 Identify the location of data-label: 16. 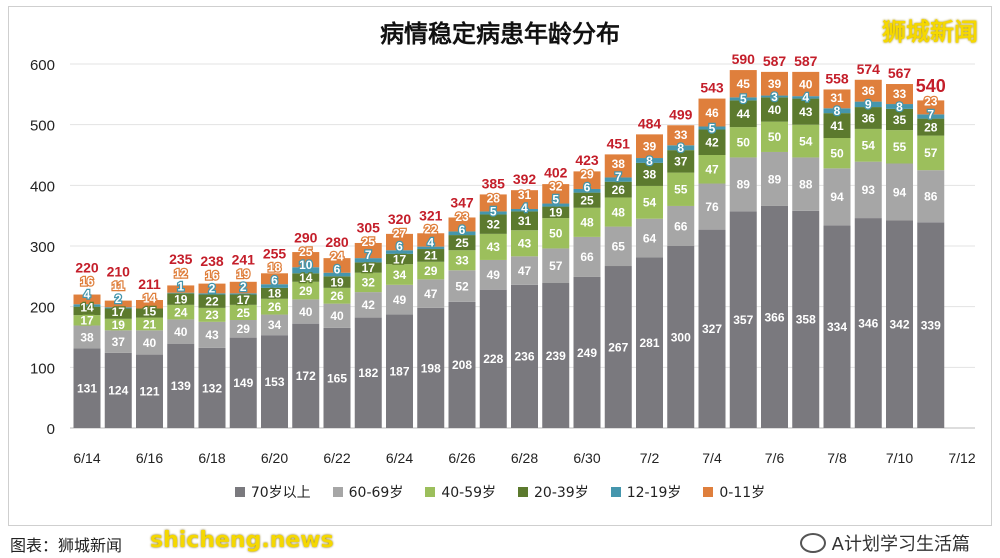
(212, 276).